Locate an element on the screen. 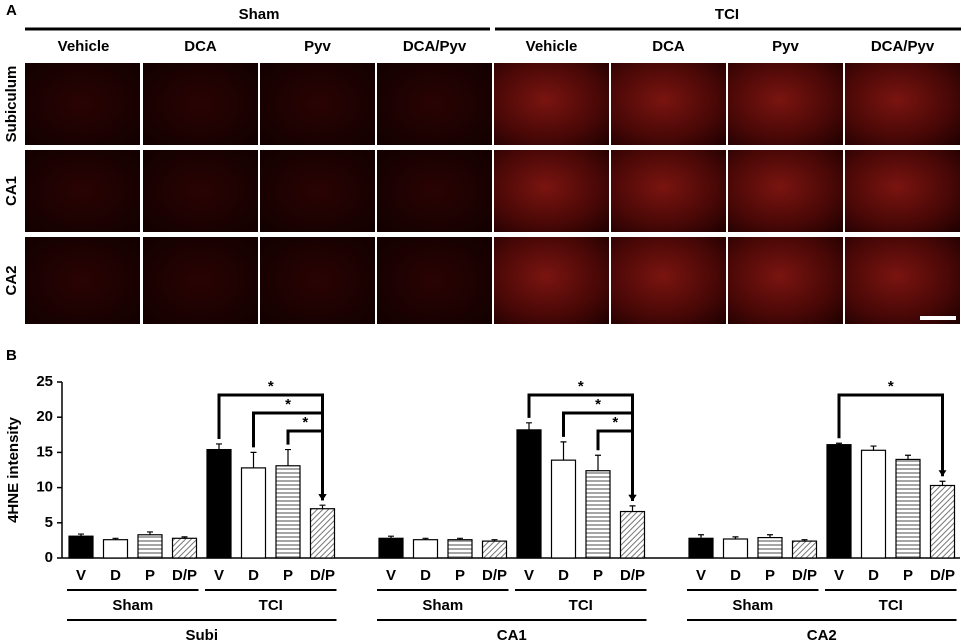 This screenshot has width=965, height=644. group-label: Sham is located at coordinates (259, 14).